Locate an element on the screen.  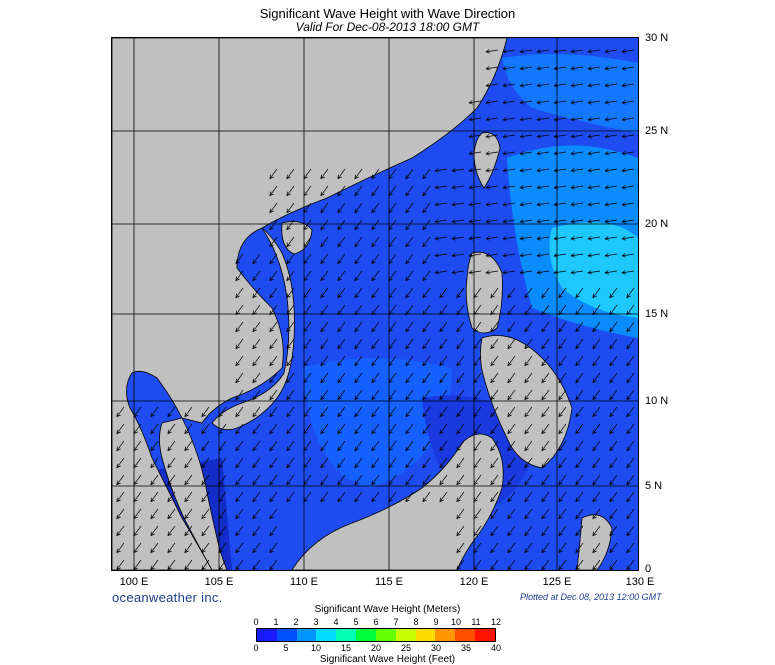
map-subtitle: Valid For Dec-08-2013 18:00 GMT is located at coordinates (387, 27).